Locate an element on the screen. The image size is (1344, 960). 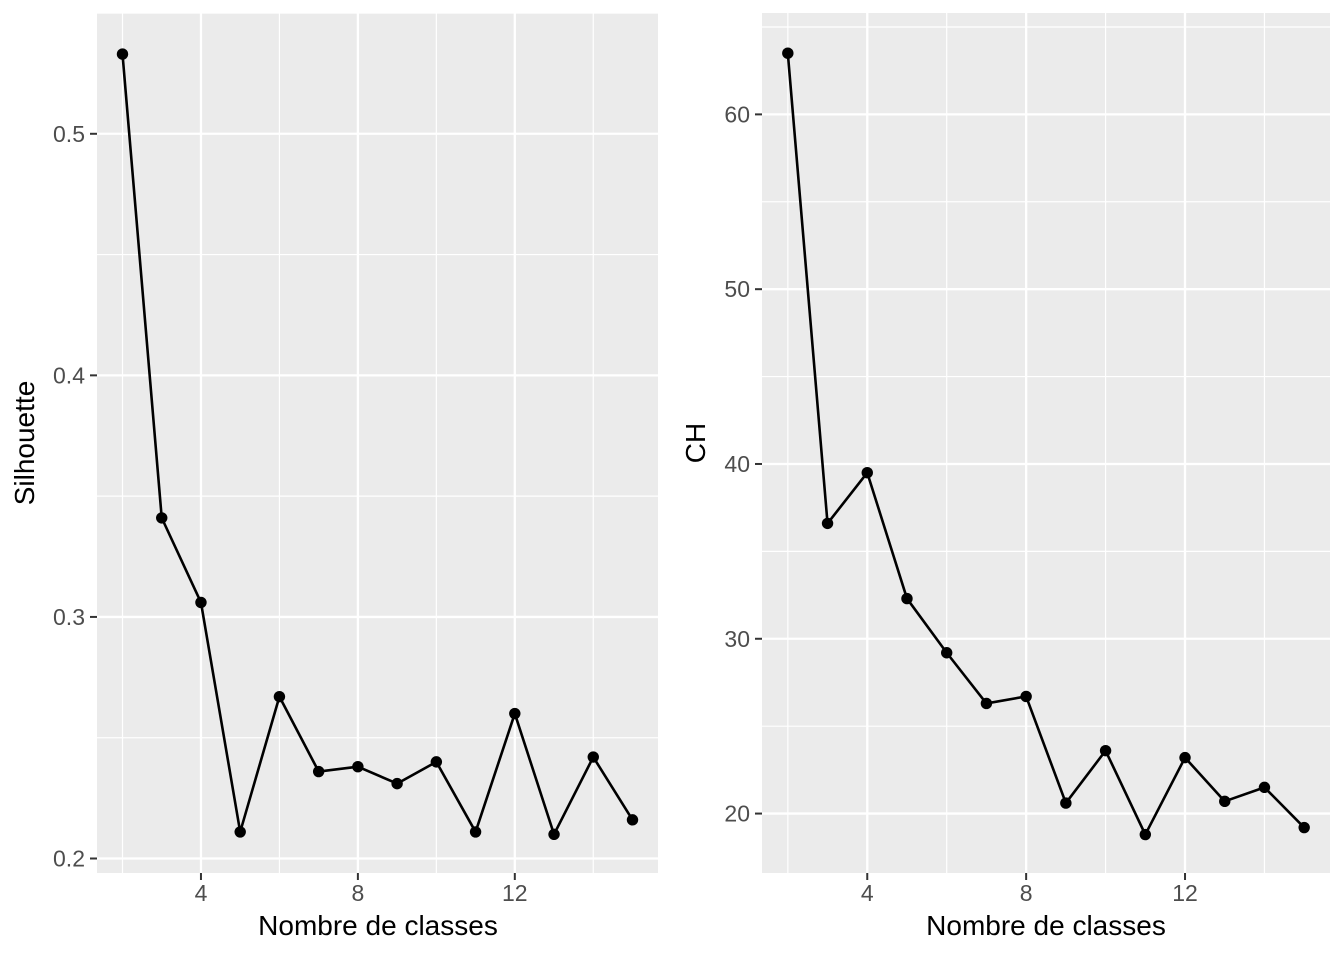
y-tick-label: 40 is located at coordinates (737, 464).